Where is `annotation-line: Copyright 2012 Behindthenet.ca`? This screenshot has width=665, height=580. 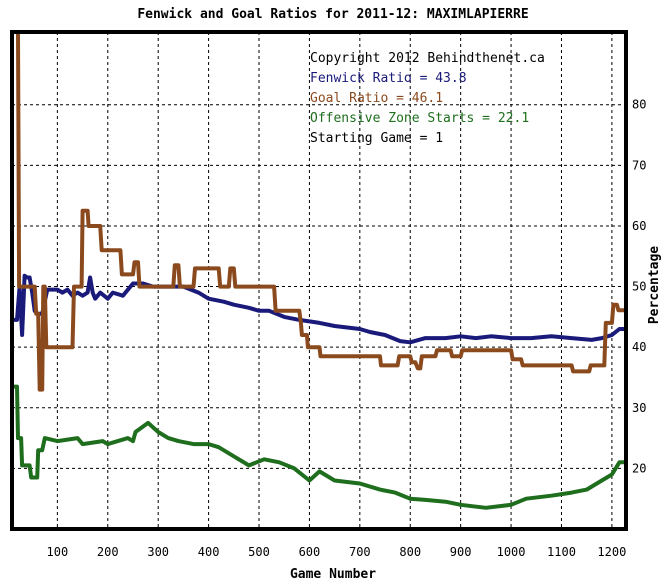 annotation-line: Copyright 2012 Behindthenet.ca is located at coordinates (427, 58).